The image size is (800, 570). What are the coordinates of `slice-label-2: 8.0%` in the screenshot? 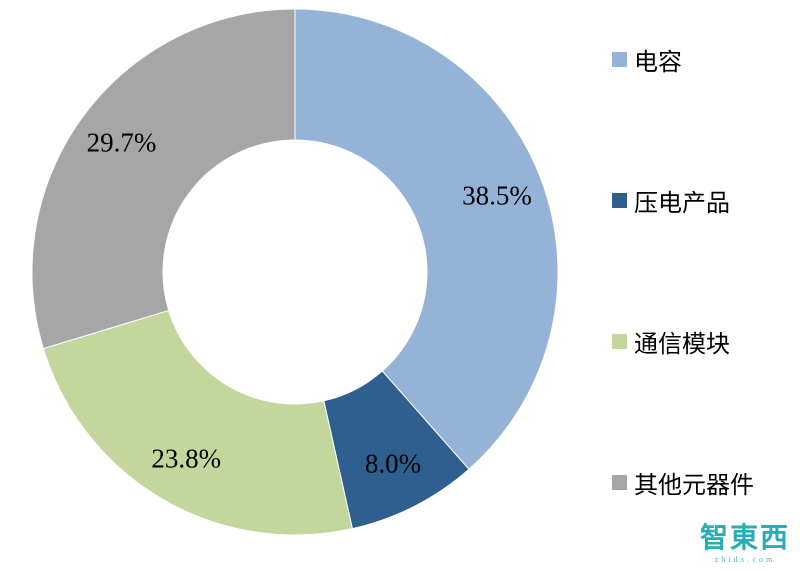 It's located at (393, 463).